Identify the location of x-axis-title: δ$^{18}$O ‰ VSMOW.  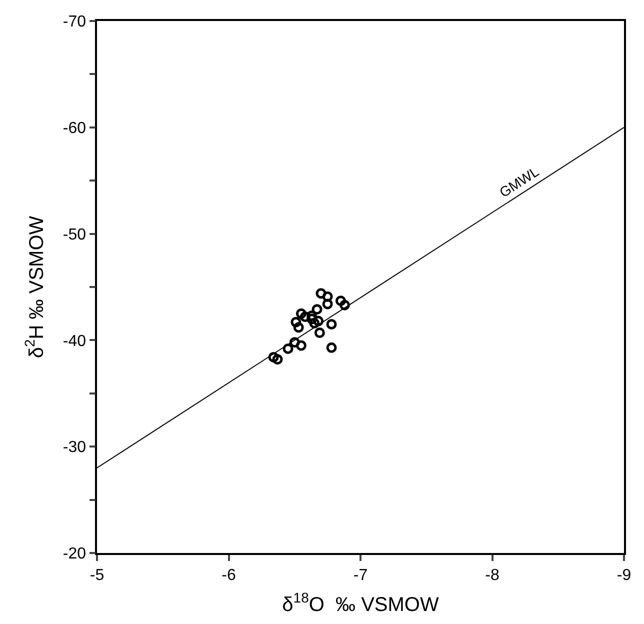
(360, 603).